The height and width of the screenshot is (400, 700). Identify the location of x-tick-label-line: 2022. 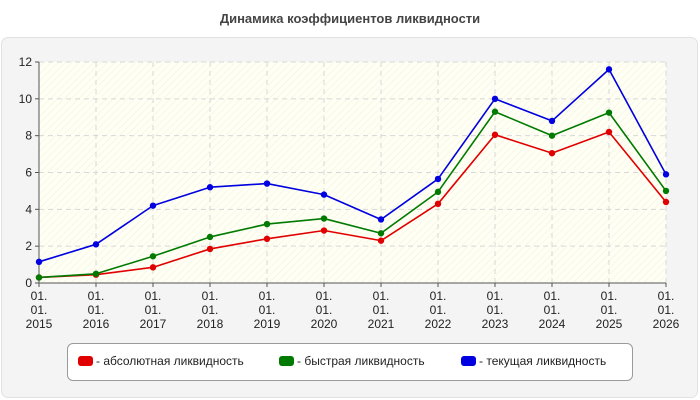
(438, 324).